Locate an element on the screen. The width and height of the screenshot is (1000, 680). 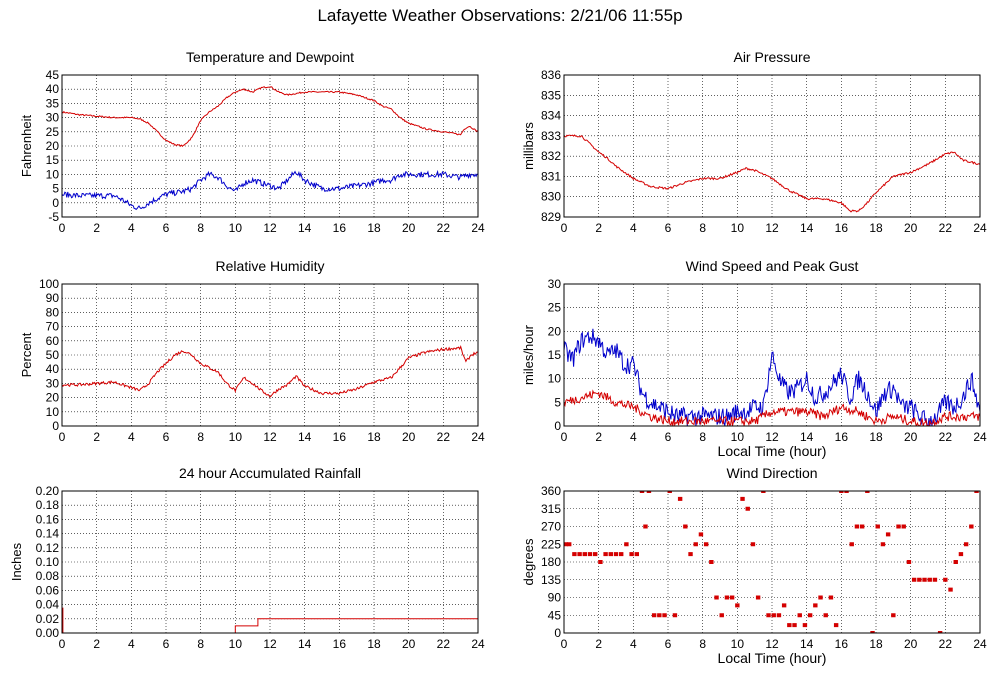
y-tick-label: 80 is located at coordinates (53, 312).